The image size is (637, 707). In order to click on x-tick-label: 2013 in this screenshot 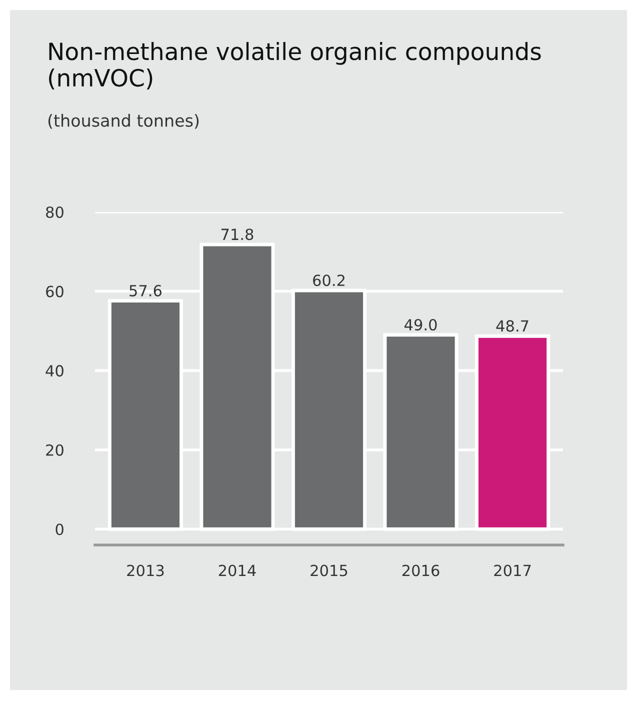, I will do `click(145, 570)`.